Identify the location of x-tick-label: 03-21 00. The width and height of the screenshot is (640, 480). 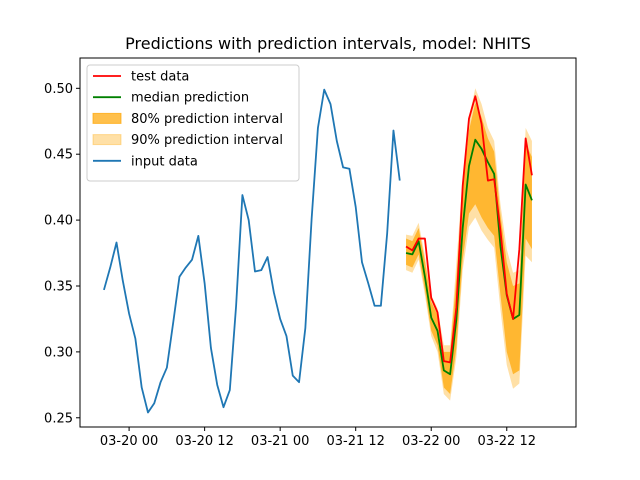
(280, 441).